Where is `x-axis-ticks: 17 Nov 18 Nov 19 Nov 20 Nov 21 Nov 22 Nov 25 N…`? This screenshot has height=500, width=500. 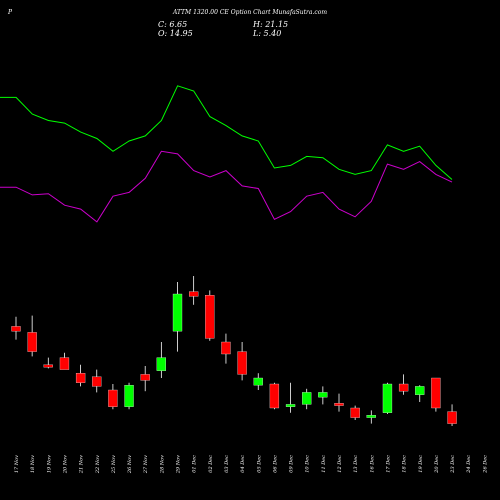
x-axis-ticks: 17 Nov 18 Nov 19 Nov 20 Nov 21 Nov 22 Nov 25 N… is located at coordinates (251, 464).